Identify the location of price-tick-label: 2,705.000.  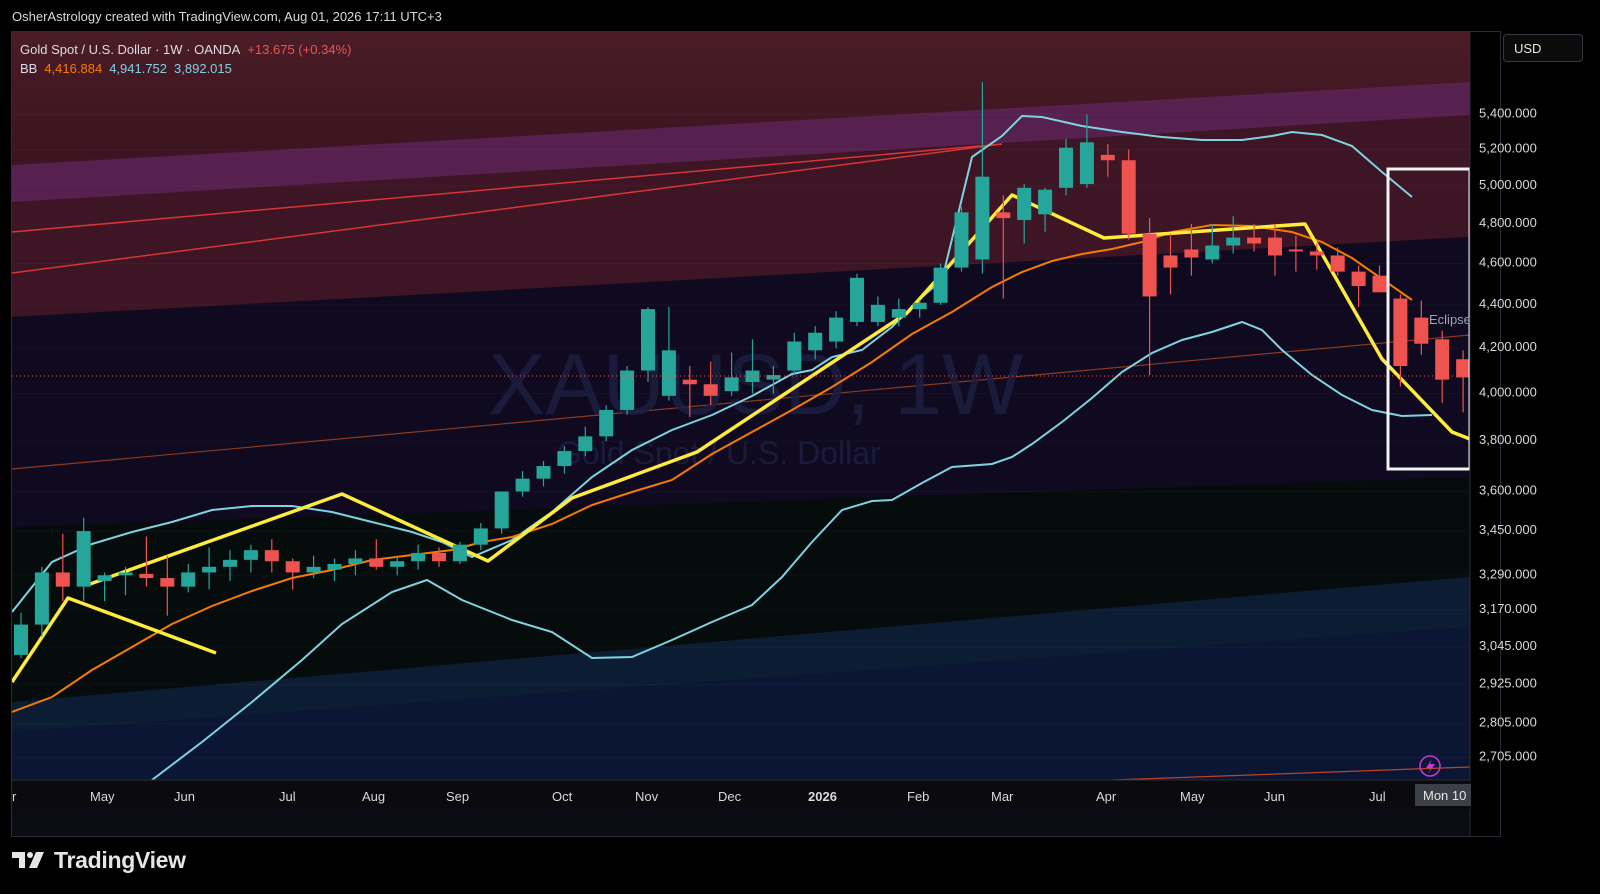
(1508, 755).